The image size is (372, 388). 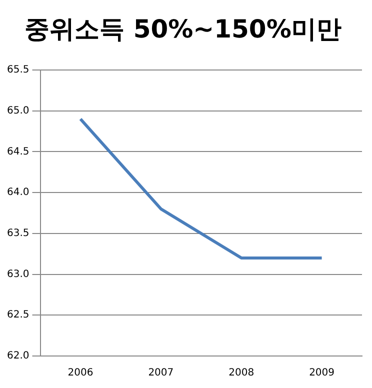 I want to click on y-tick-label: 64.0, so click(x=18, y=192).